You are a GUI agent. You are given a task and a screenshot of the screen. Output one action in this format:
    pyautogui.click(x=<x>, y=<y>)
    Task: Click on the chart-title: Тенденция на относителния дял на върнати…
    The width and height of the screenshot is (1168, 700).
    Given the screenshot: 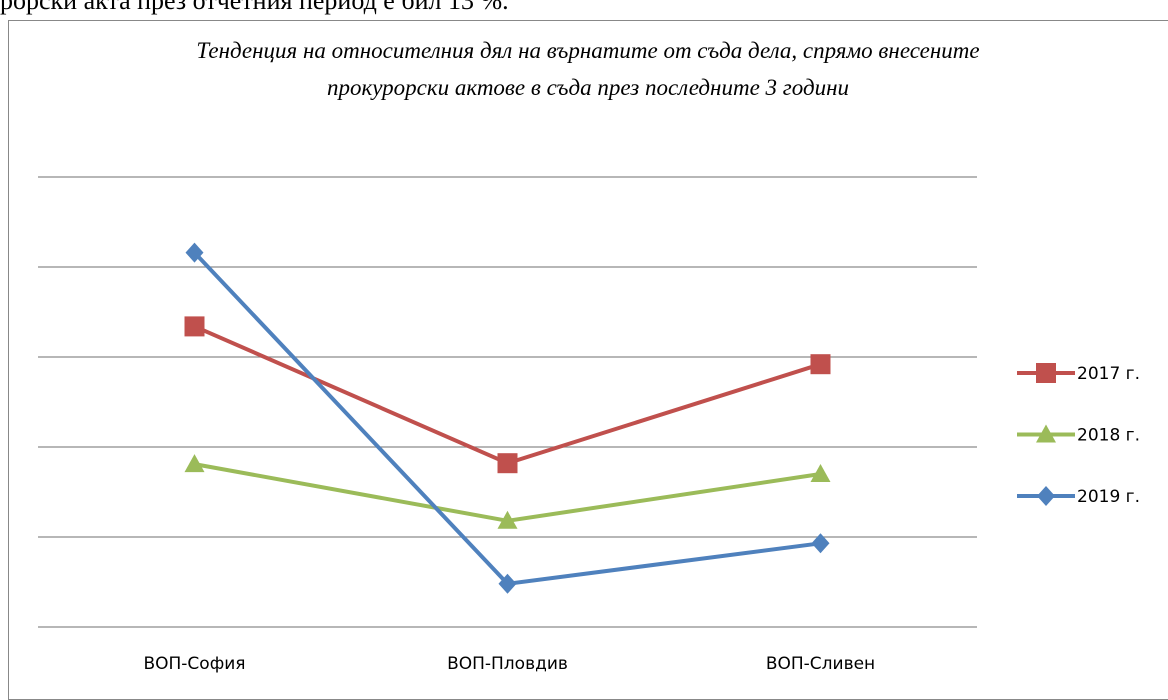 What is the action you would take?
    pyautogui.click(x=588, y=69)
    